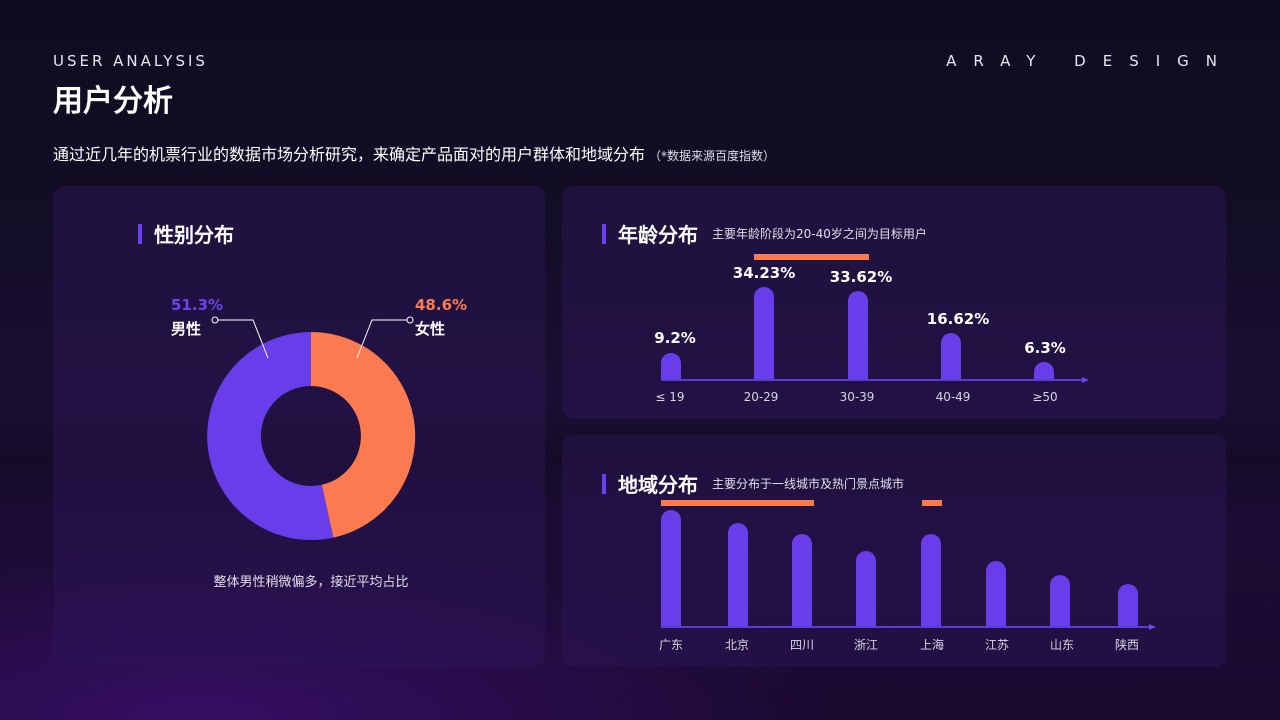 This screenshot has width=1280, height=720. What do you see at coordinates (764, 273) in the screenshot?
I see `age-value-1: 34.23%` at bounding box center [764, 273].